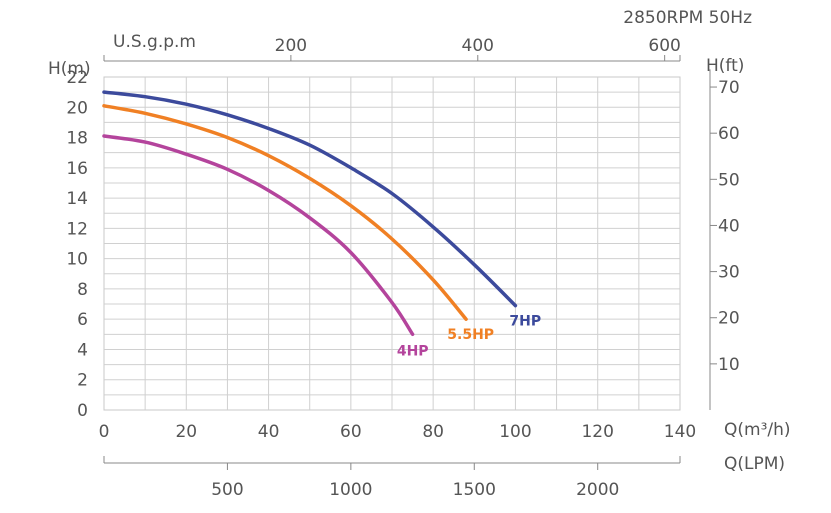 The height and width of the screenshot is (513, 831). I want to click on y-tick-label: 2, so click(82, 381).